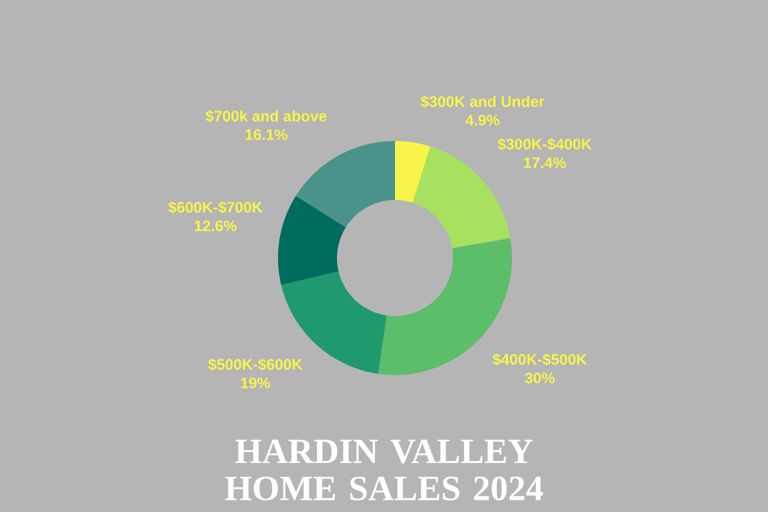 The image size is (768, 512). Describe the element at coordinates (266, 116) in the screenshot. I see `slice-label: $700k and above` at that location.